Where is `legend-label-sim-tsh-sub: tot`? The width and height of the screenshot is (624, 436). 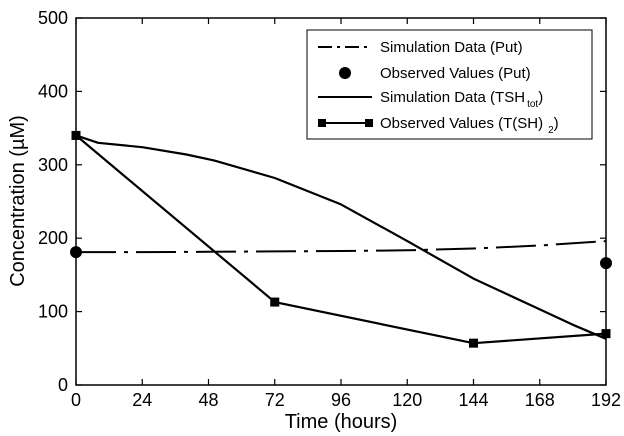
legend-label-sim-tsh-sub: tot is located at coordinates (532, 104).